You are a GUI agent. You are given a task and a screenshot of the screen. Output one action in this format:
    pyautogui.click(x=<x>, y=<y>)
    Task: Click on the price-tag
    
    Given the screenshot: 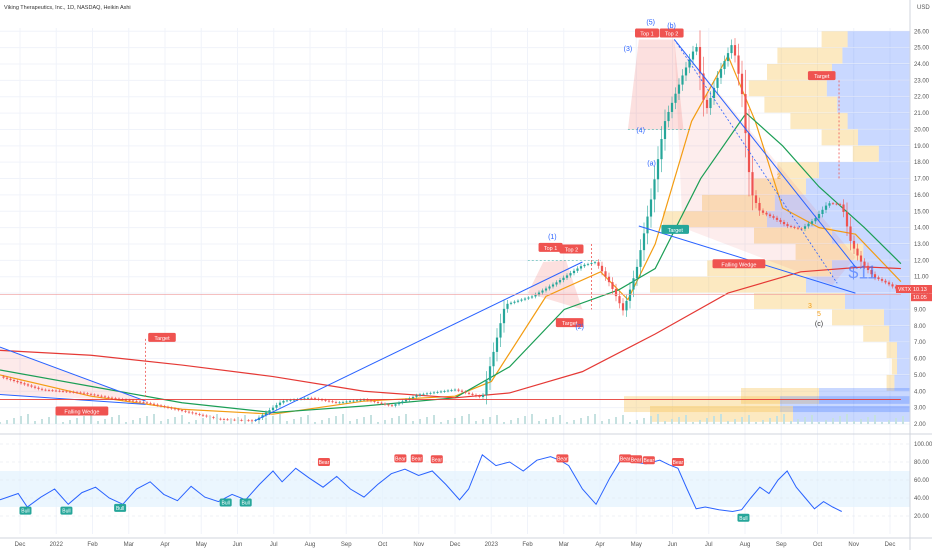 What is the action you would take?
    pyautogui.click(x=921, y=297)
    